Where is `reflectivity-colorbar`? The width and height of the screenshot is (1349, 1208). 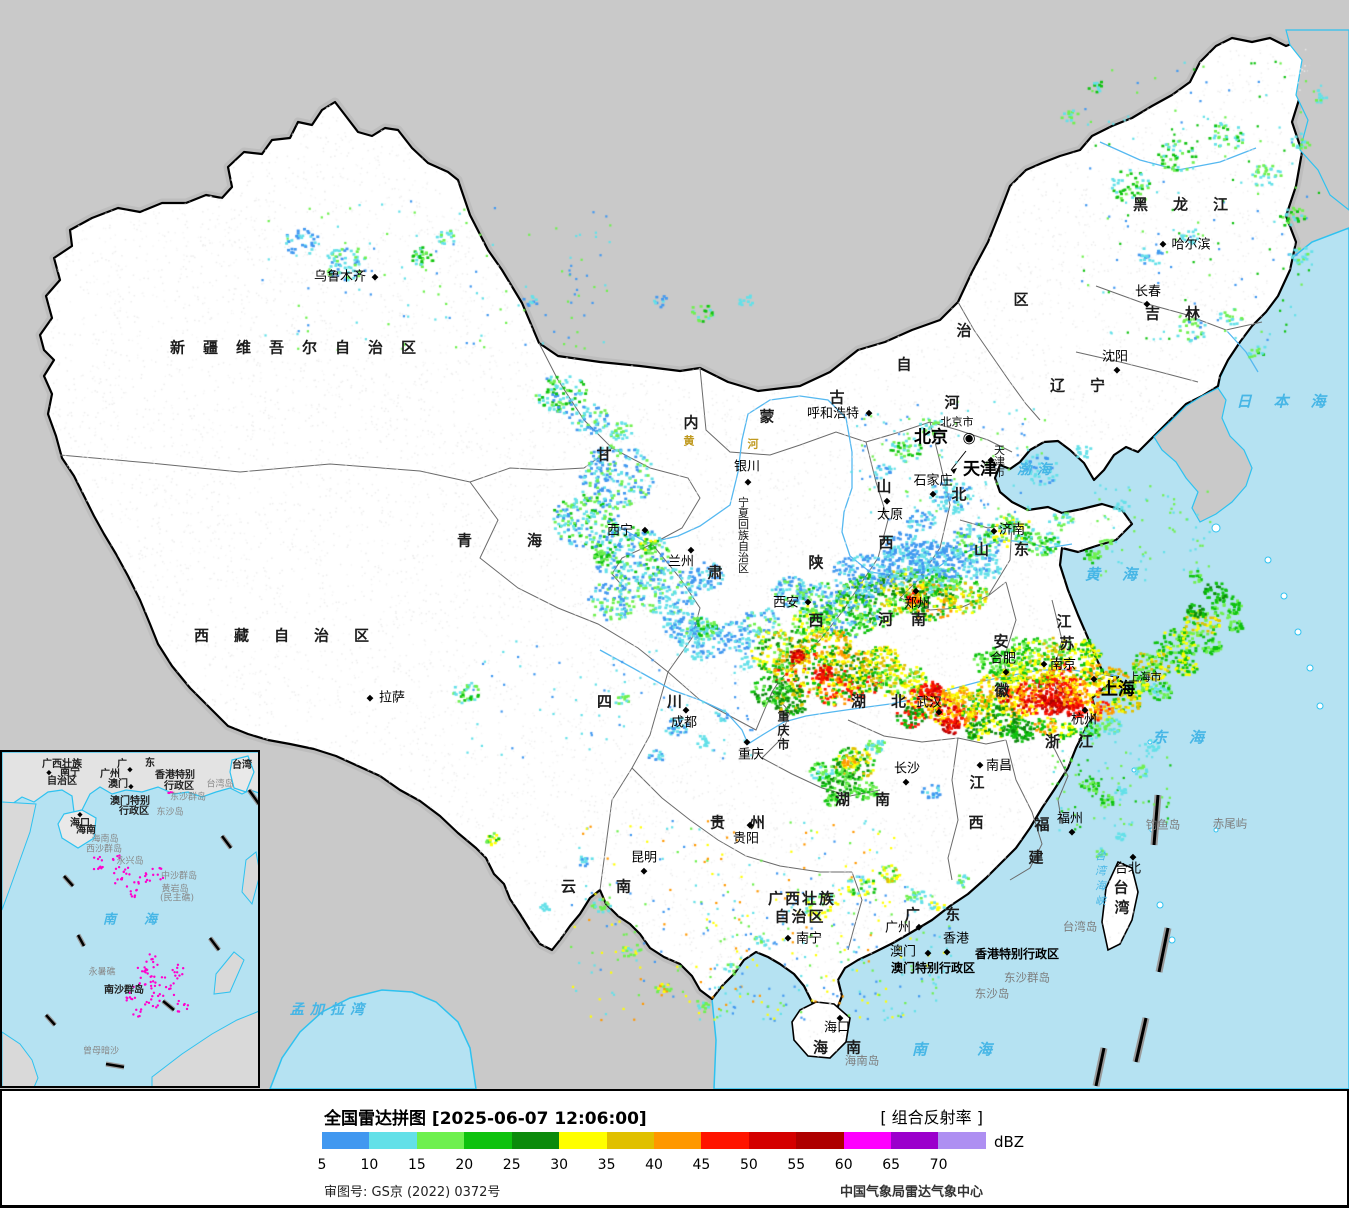 reflectivity-colorbar is located at coordinates (654, 1140).